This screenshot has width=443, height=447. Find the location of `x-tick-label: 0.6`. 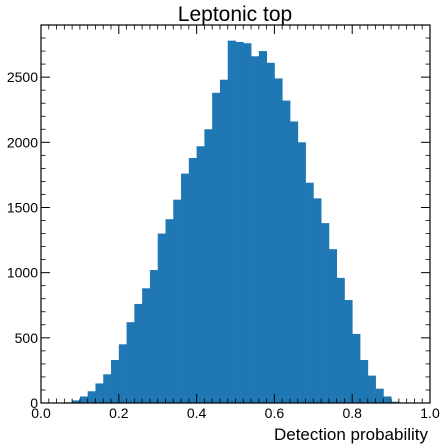

x-tick-label: 0.6 is located at coordinates (275, 413).